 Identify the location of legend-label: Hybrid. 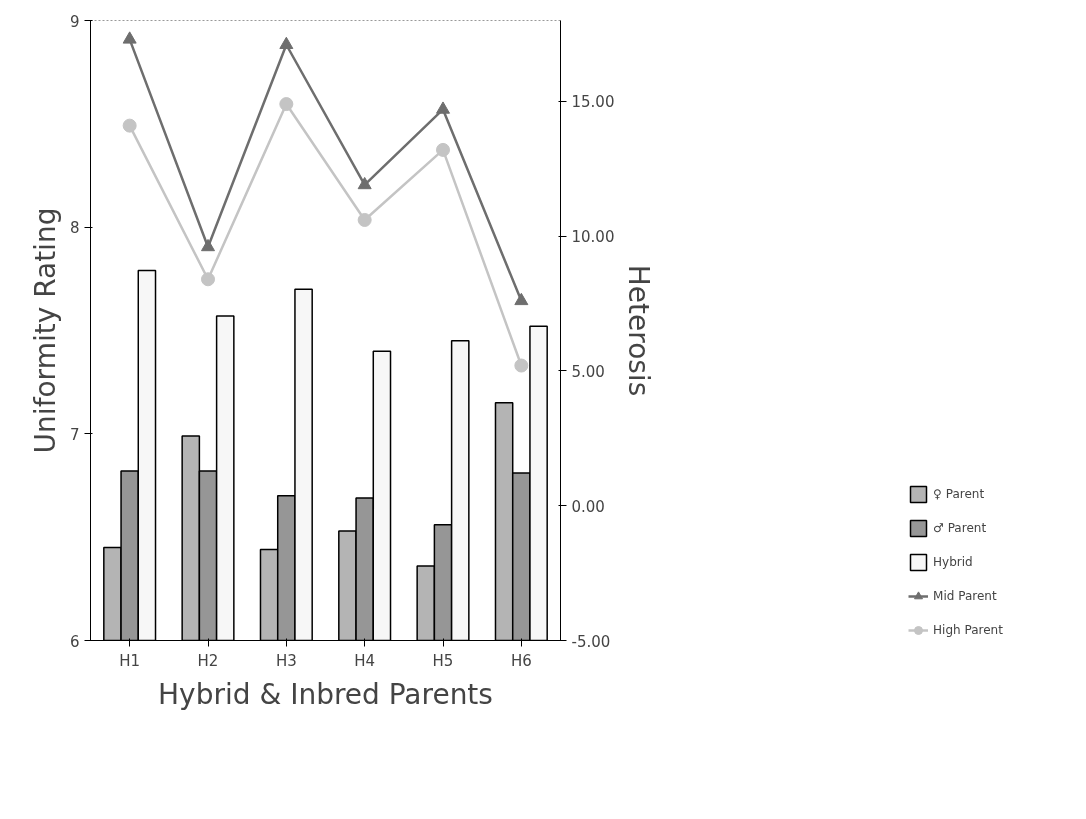
(953, 562).